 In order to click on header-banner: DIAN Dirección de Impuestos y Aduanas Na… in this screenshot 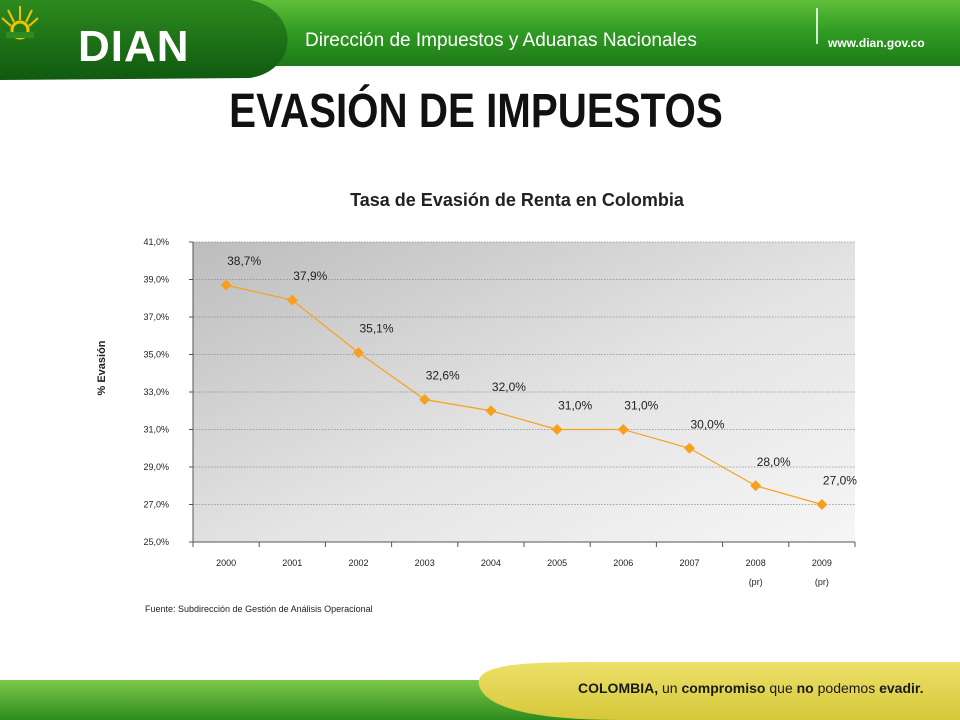, I will do `click(480, 45)`.